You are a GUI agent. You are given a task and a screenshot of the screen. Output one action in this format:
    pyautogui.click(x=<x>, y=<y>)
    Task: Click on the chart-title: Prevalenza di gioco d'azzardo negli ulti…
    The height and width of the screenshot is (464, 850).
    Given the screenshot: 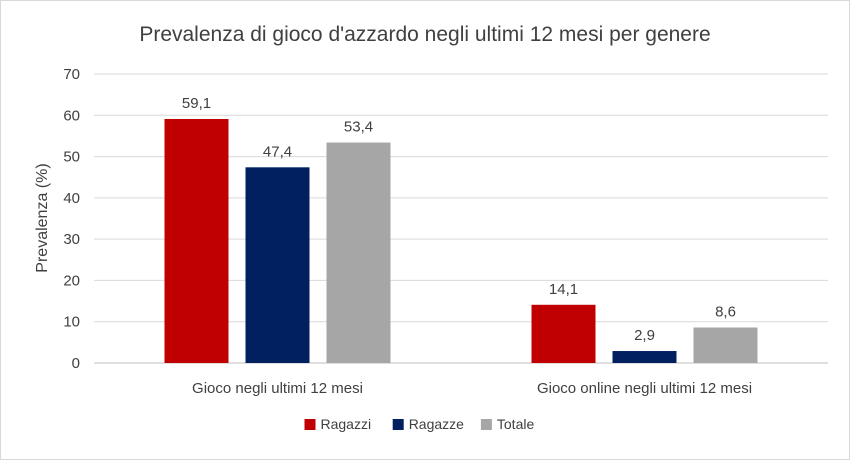 What is the action you would take?
    pyautogui.click(x=424, y=34)
    